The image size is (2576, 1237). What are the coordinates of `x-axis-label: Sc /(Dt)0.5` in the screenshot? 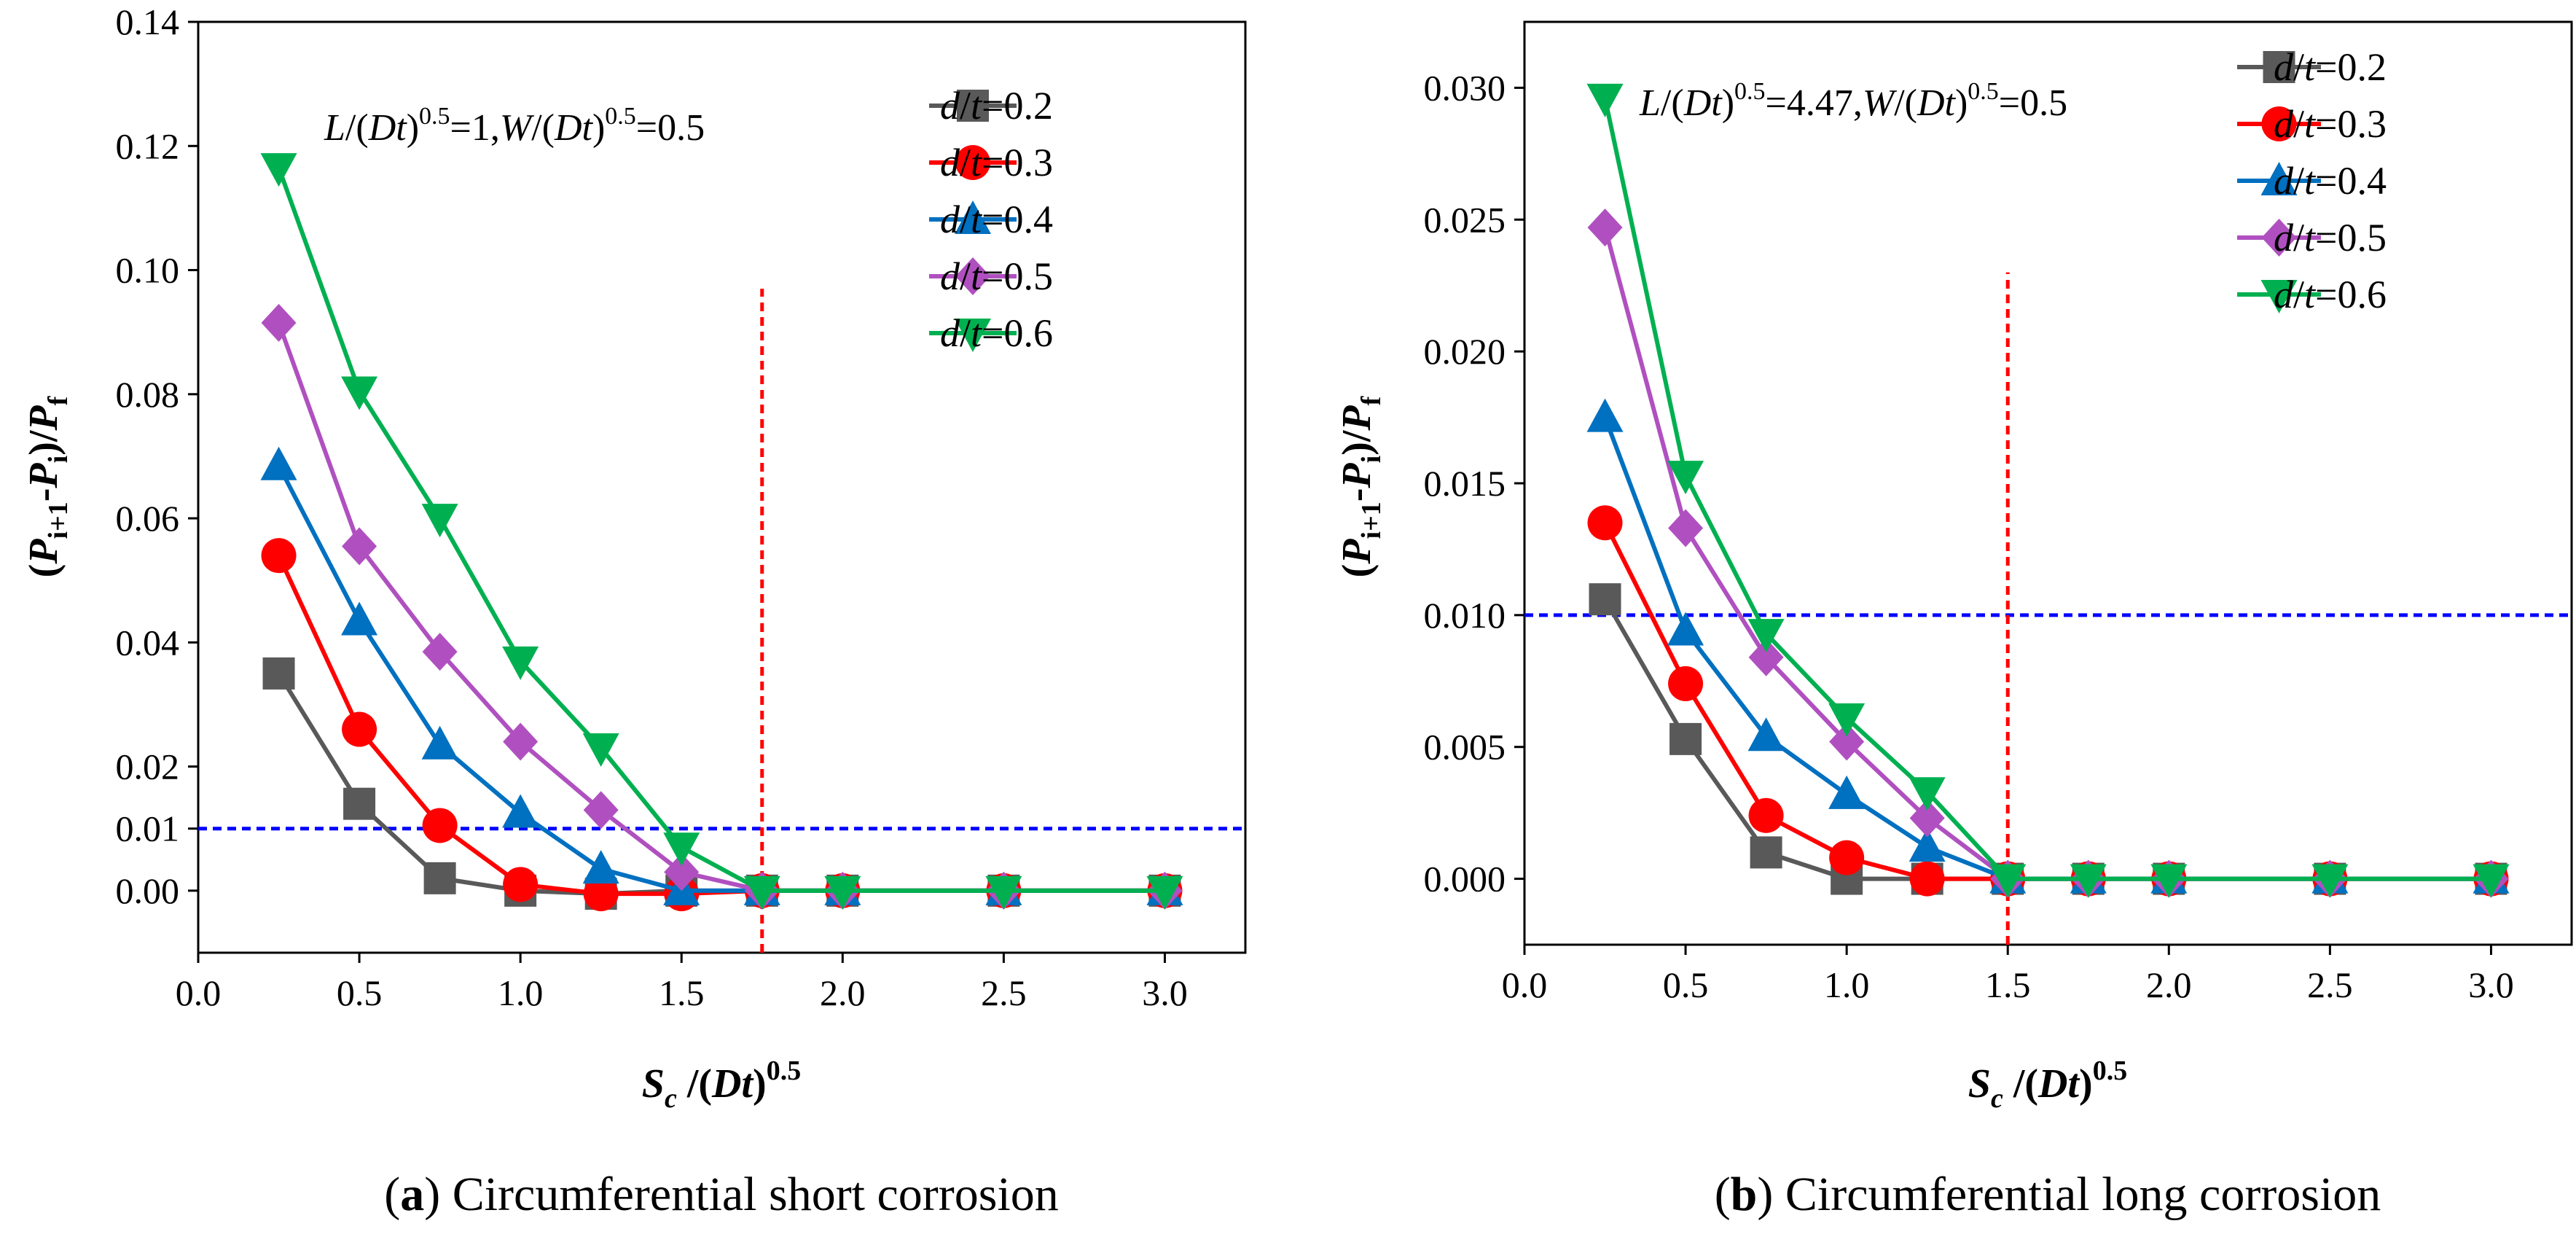 It's located at (2047, 1085).